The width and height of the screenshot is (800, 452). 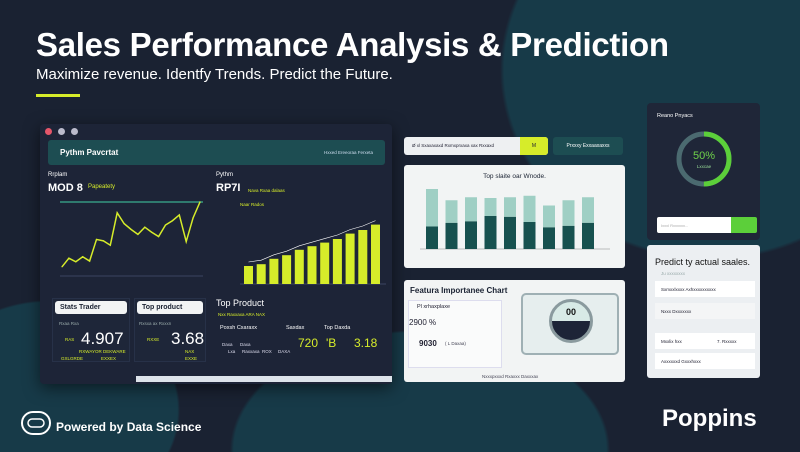 I want to click on ring-title: Reano Pnyacs, so click(x=675, y=116).